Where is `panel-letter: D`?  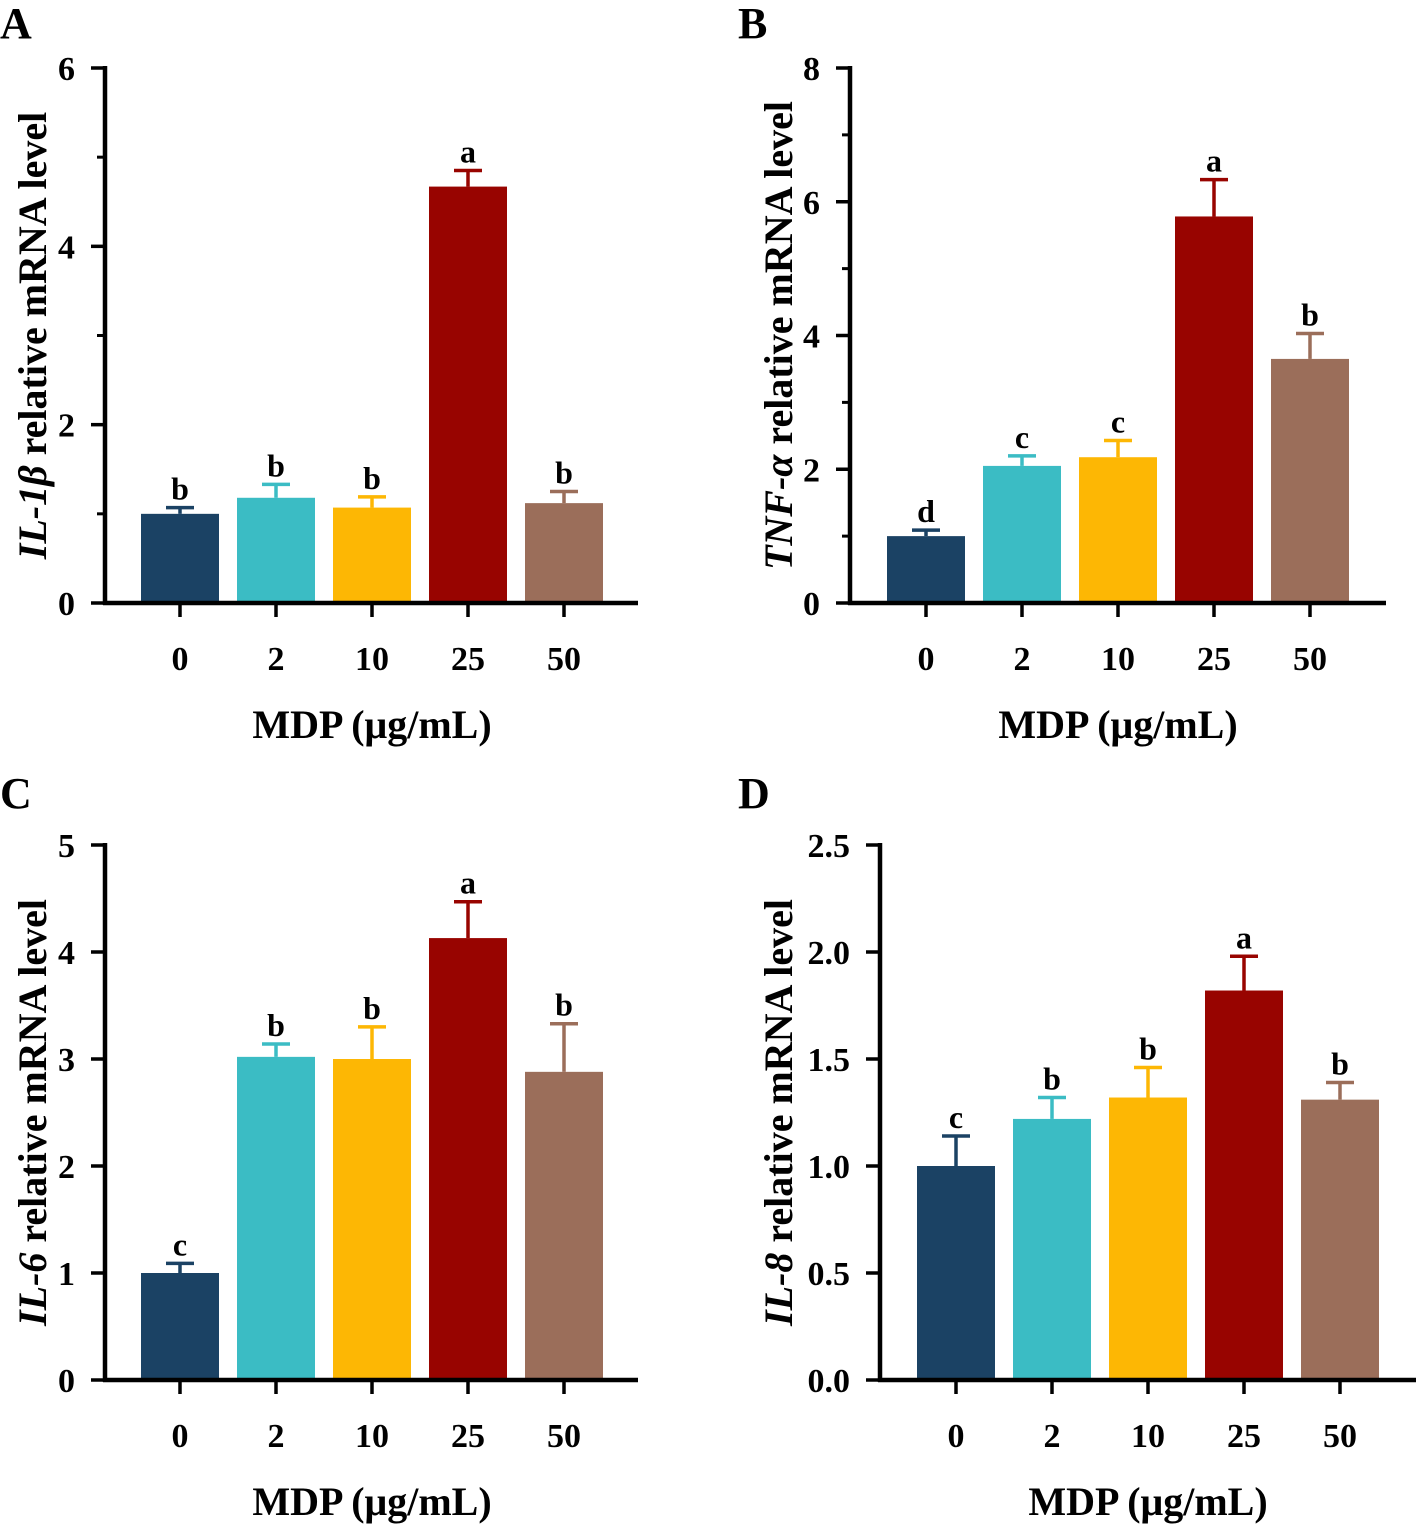
panel-letter: D is located at coordinates (754, 793).